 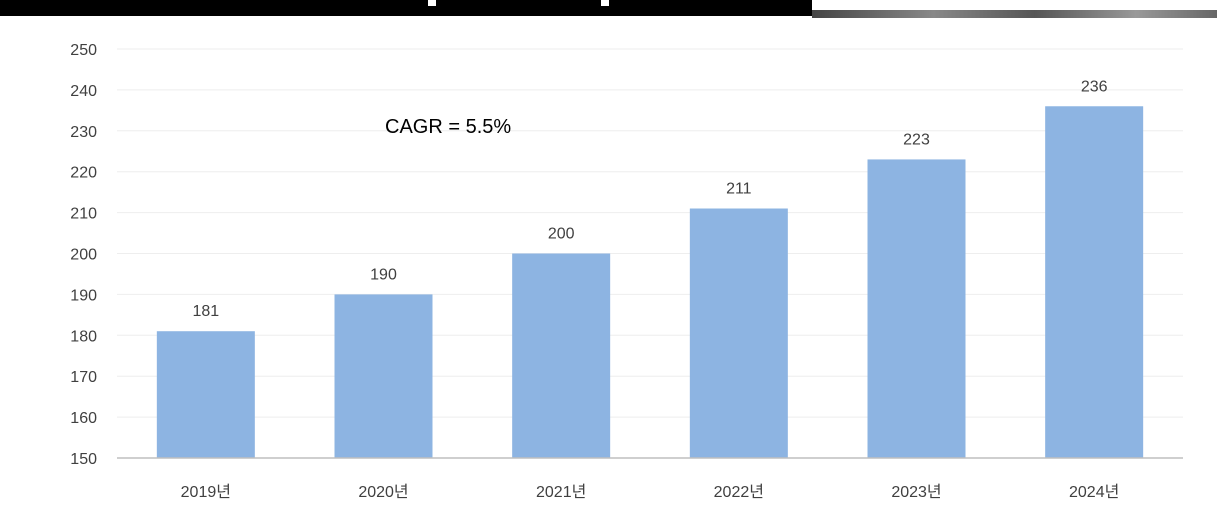 What do you see at coordinates (738, 333) in the screenshot?
I see `bar-2022년` at bounding box center [738, 333].